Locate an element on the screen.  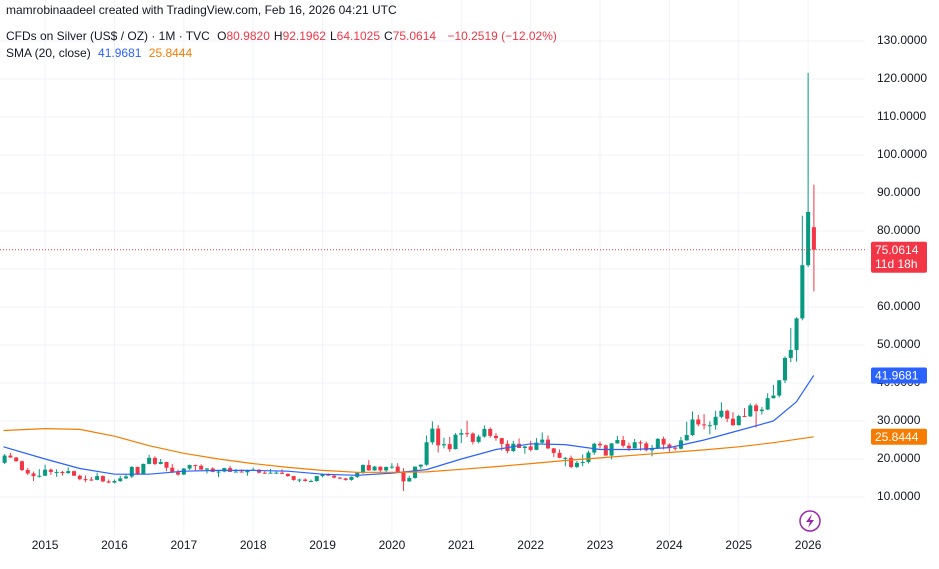
y-tick-label: 120.0000 is located at coordinates (902, 78).